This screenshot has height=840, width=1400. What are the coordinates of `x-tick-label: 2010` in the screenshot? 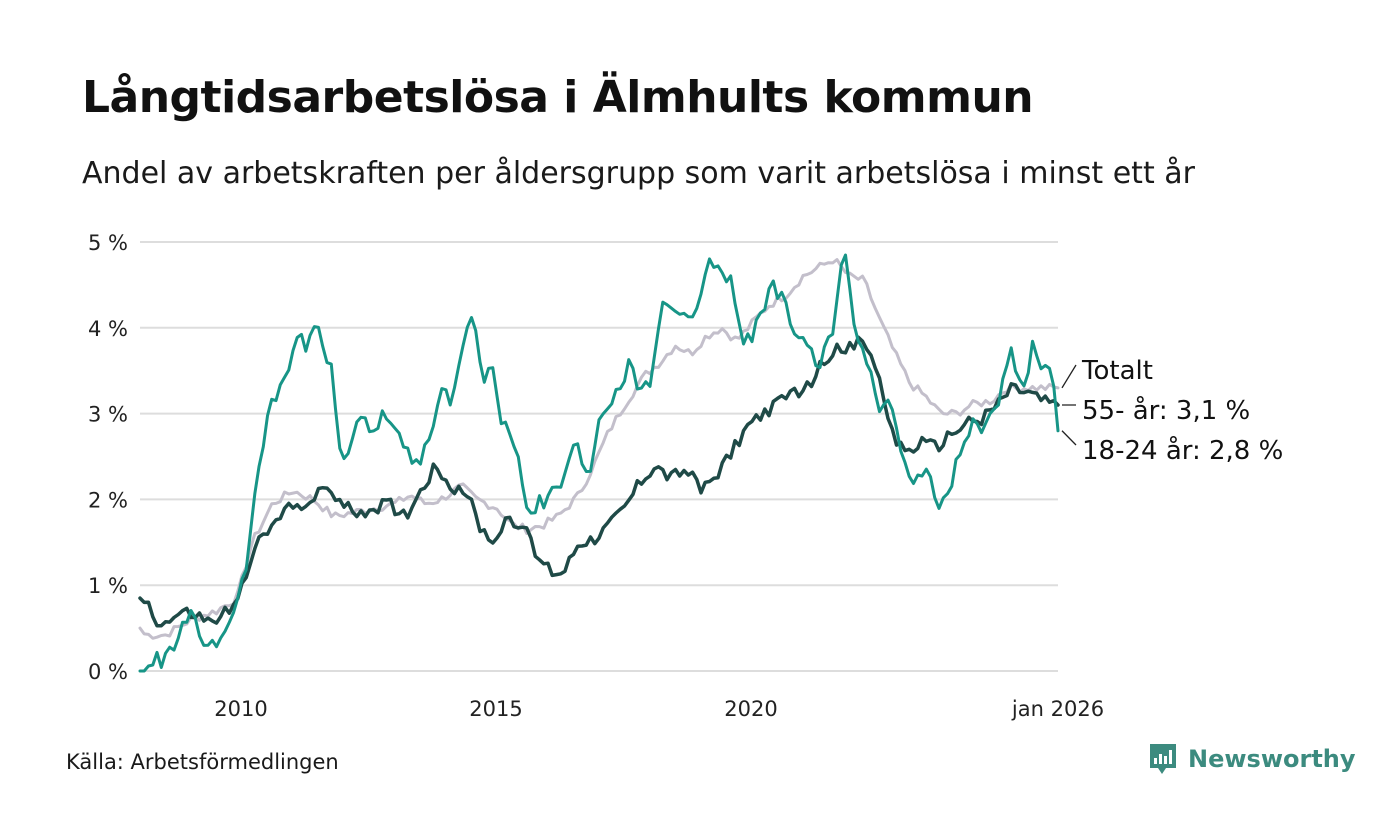 It's located at (240, 709).